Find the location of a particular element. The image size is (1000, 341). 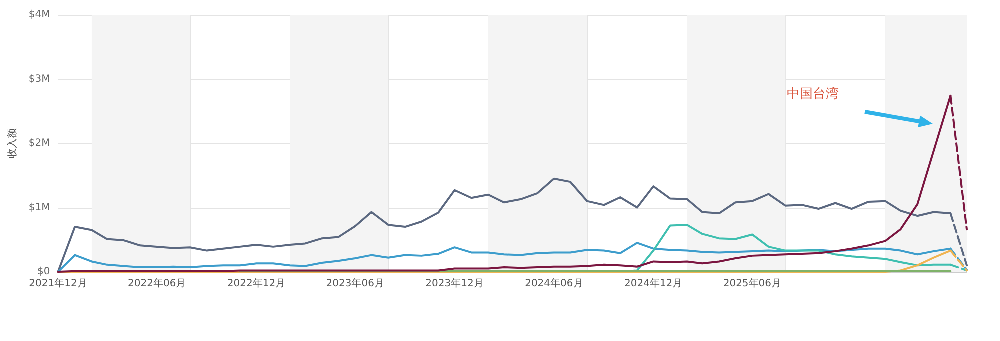

x-tick-label: 2025年06月 is located at coordinates (752, 284).